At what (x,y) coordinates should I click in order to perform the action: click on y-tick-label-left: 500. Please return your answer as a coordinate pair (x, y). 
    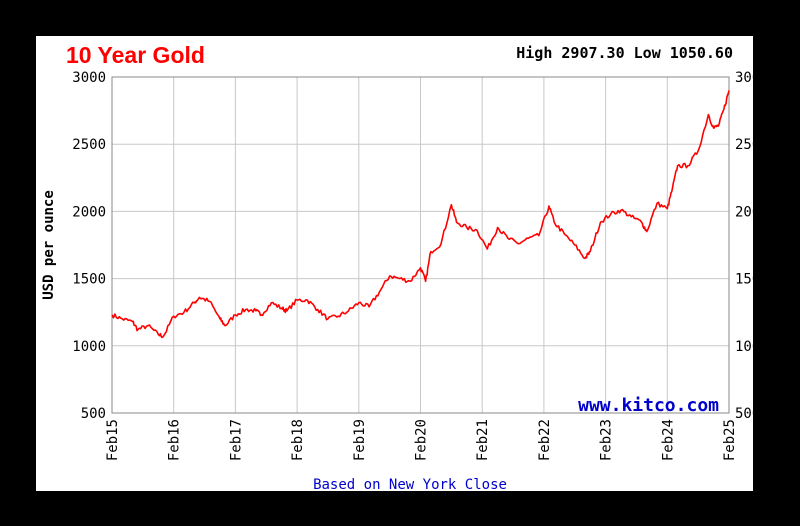
    Looking at the image, I should click on (93, 414).